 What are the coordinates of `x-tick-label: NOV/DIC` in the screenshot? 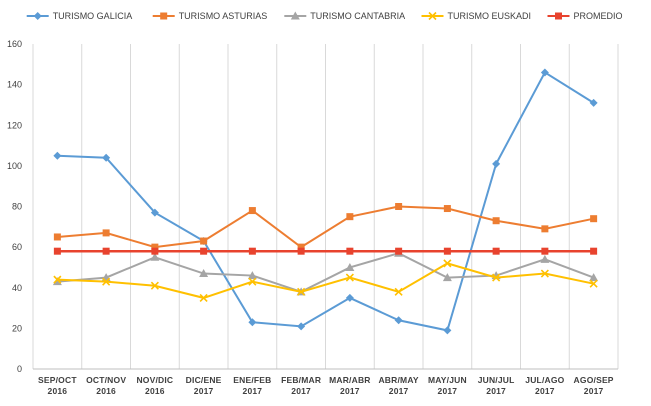 It's located at (154, 380).